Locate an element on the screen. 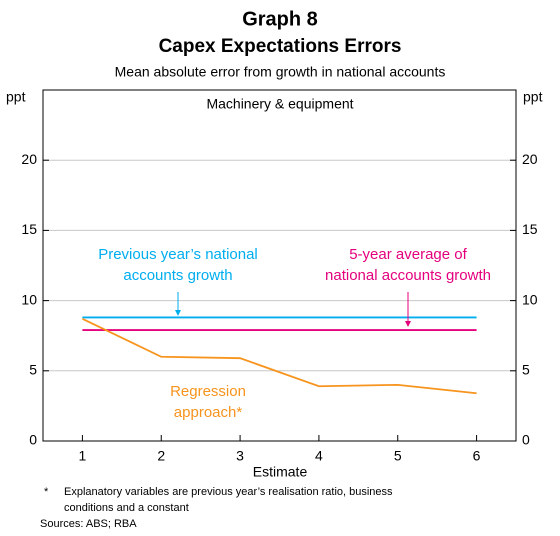  y-unit: ppt is located at coordinates (16, 97).